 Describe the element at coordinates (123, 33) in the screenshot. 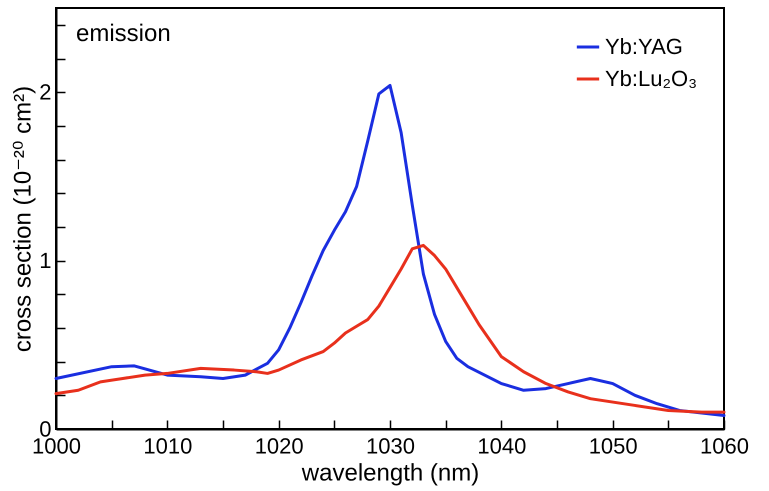

I see `annotation: emission` at that location.